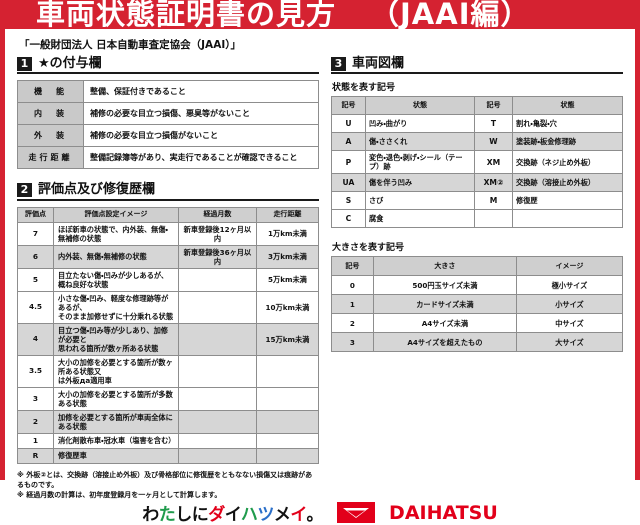  I want to click on star-row-label: 機 能, so click(50, 92).